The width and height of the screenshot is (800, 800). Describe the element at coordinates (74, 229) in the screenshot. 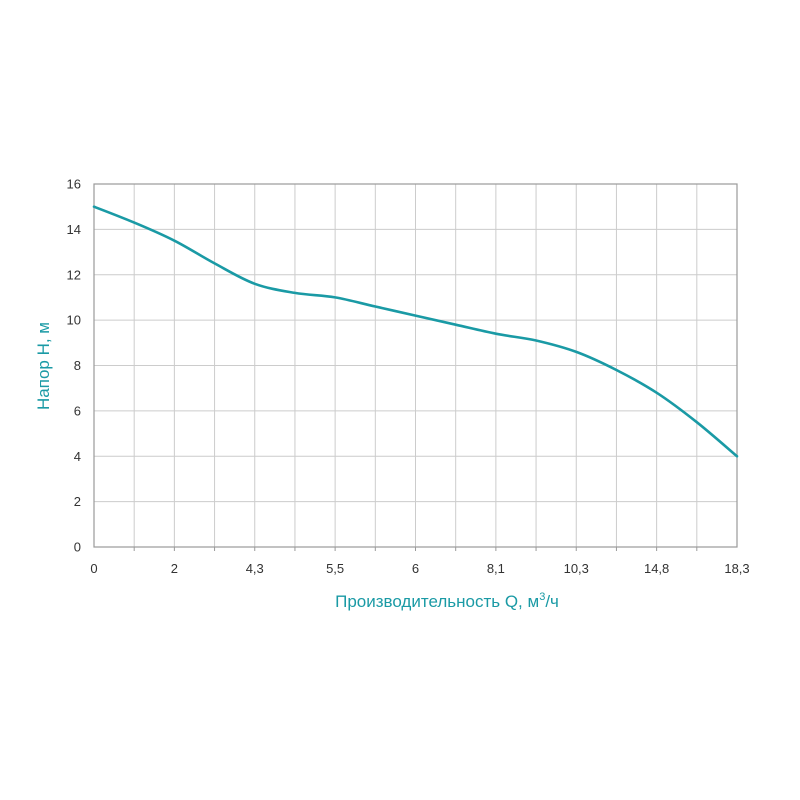

I see `y-tick-label: 14` at that location.